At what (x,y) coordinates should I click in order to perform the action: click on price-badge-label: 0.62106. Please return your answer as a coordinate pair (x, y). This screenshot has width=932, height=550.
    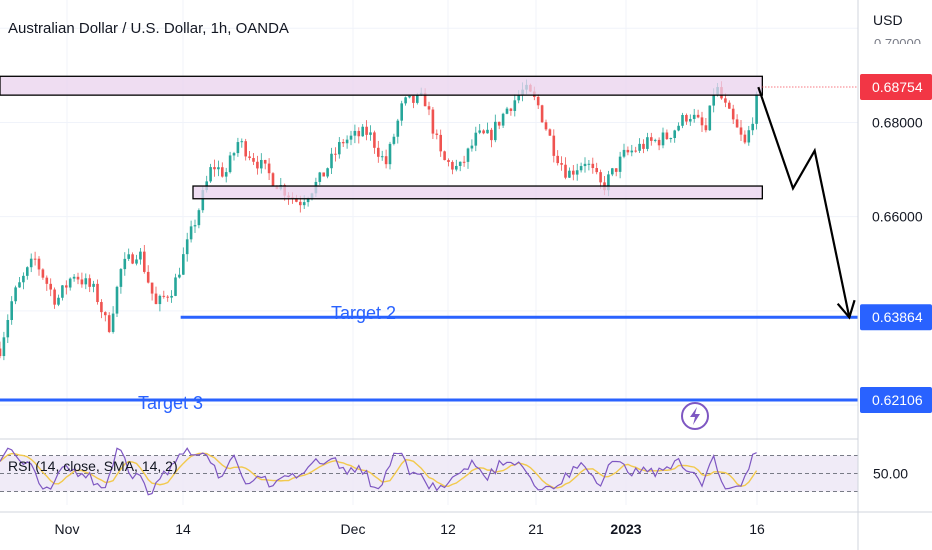
    Looking at the image, I should click on (897, 400).